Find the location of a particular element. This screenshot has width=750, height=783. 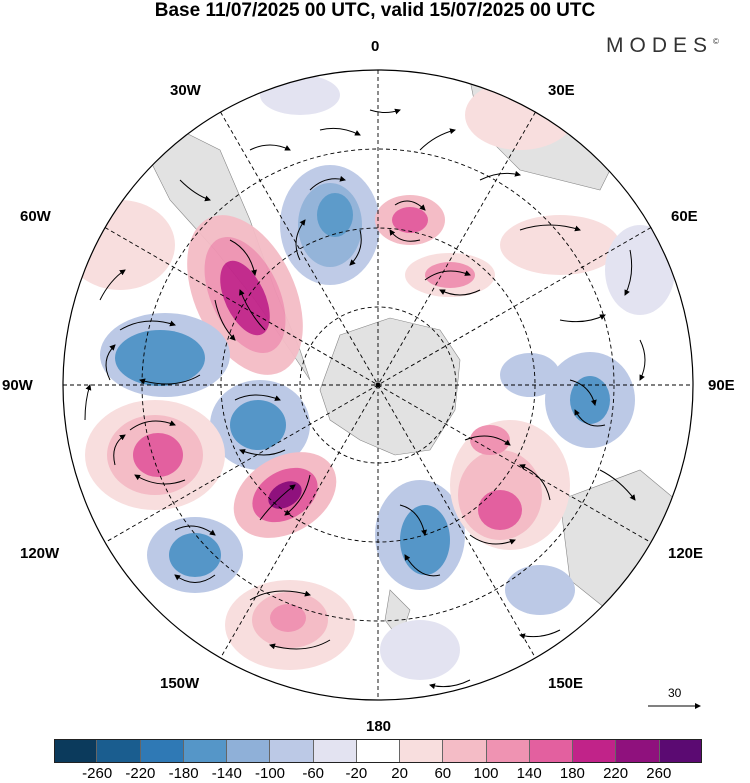

colorbar-frame is located at coordinates (378, 751).